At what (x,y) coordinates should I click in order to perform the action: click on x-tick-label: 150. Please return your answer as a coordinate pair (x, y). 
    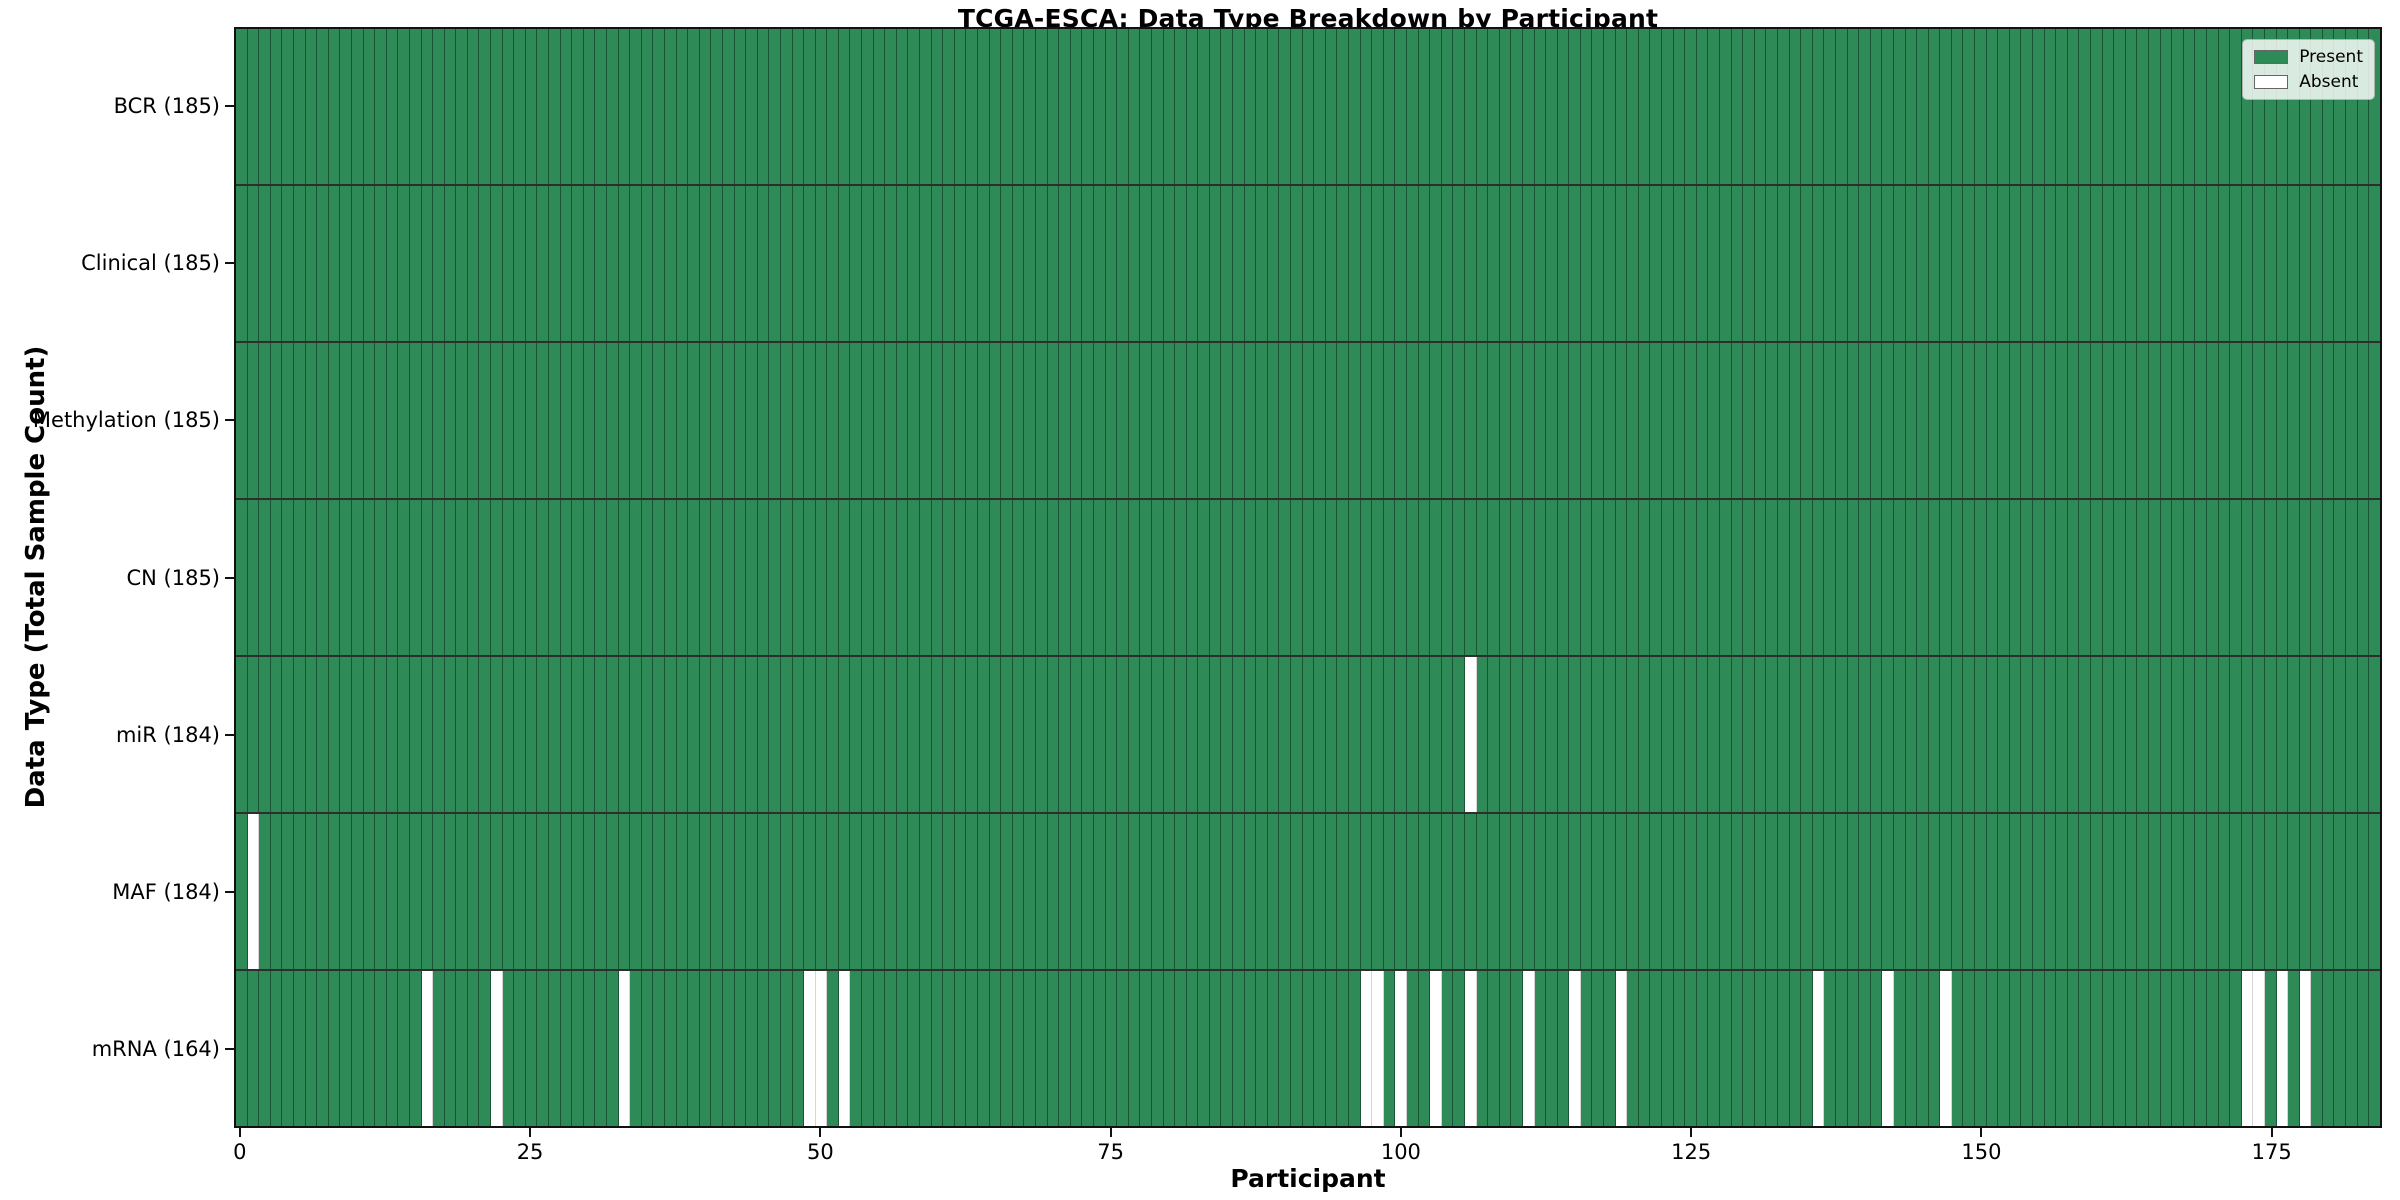
    Looking at the image, I should click on (1981, 1152).